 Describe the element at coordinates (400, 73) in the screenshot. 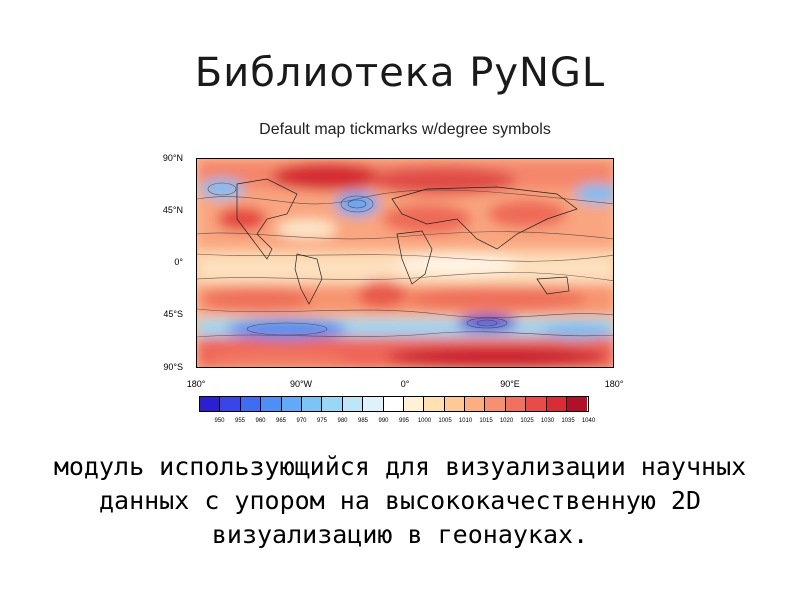

I see `slide-title: Библиотека PyNGL` at that location.